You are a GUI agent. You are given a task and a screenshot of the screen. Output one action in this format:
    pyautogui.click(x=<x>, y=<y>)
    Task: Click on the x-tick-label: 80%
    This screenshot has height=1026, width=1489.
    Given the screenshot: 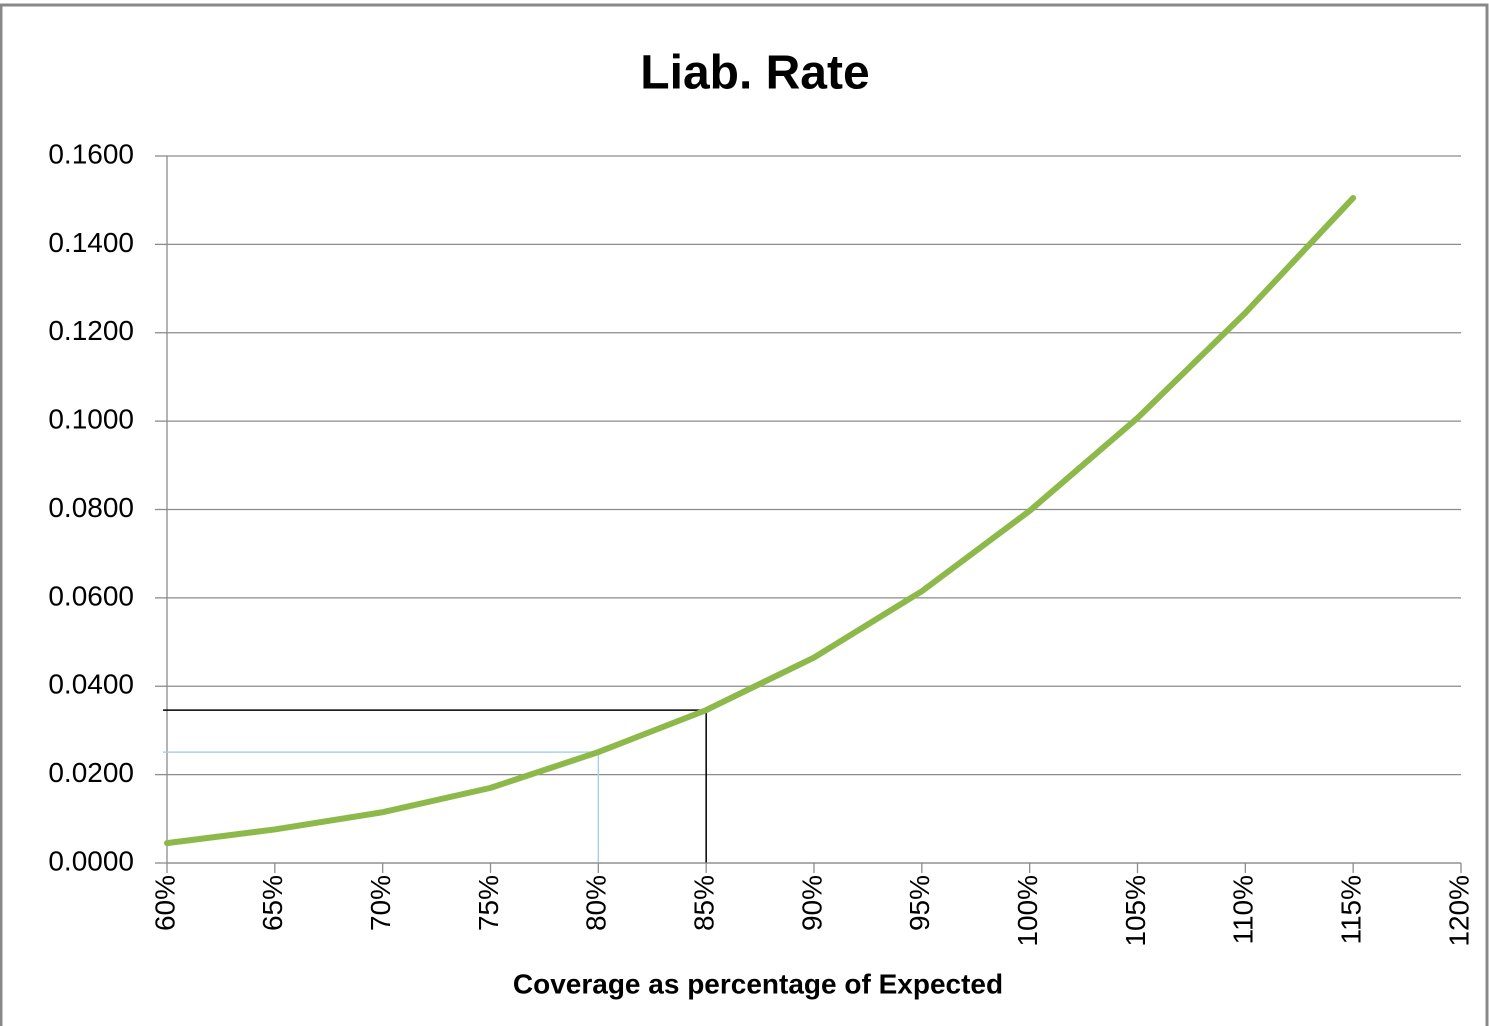 What is the action you would take?
    pyautogui.click(x=596, y=903)
    